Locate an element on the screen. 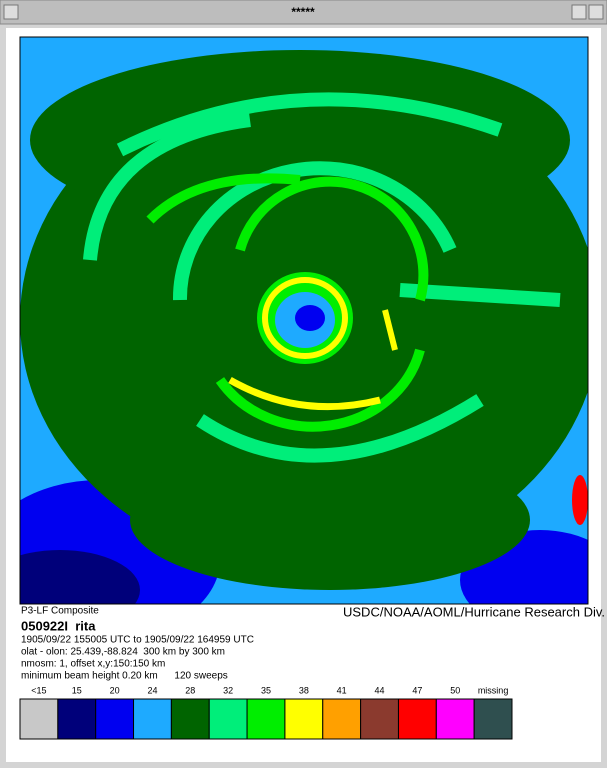  legend-label: 38 is located at coordinates (304, 690).